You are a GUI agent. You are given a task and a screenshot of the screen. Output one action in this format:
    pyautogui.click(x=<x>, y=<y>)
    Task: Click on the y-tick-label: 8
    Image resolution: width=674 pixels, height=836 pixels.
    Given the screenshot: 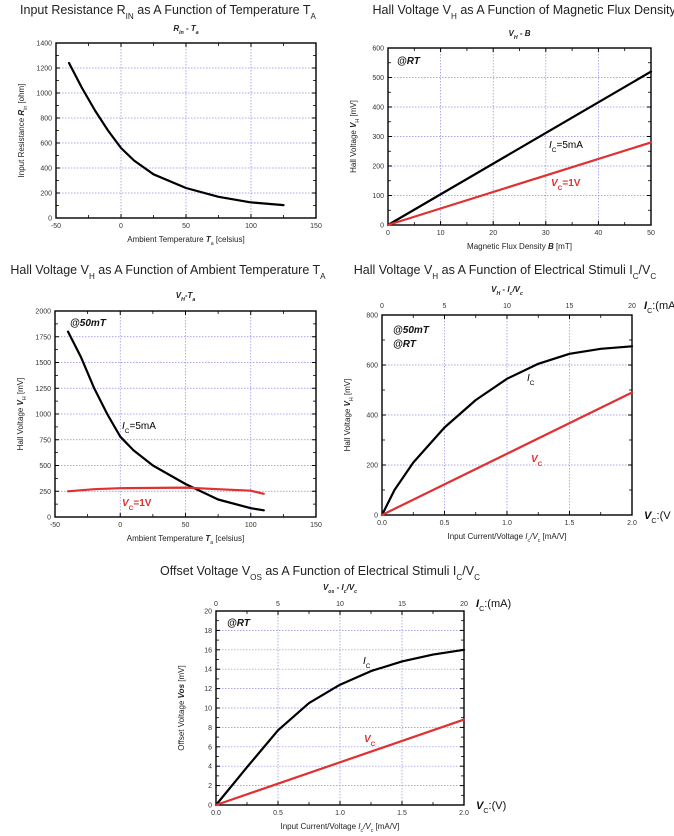 What is the action you would take?
    pyautogui.click(x=210, y=728)
    